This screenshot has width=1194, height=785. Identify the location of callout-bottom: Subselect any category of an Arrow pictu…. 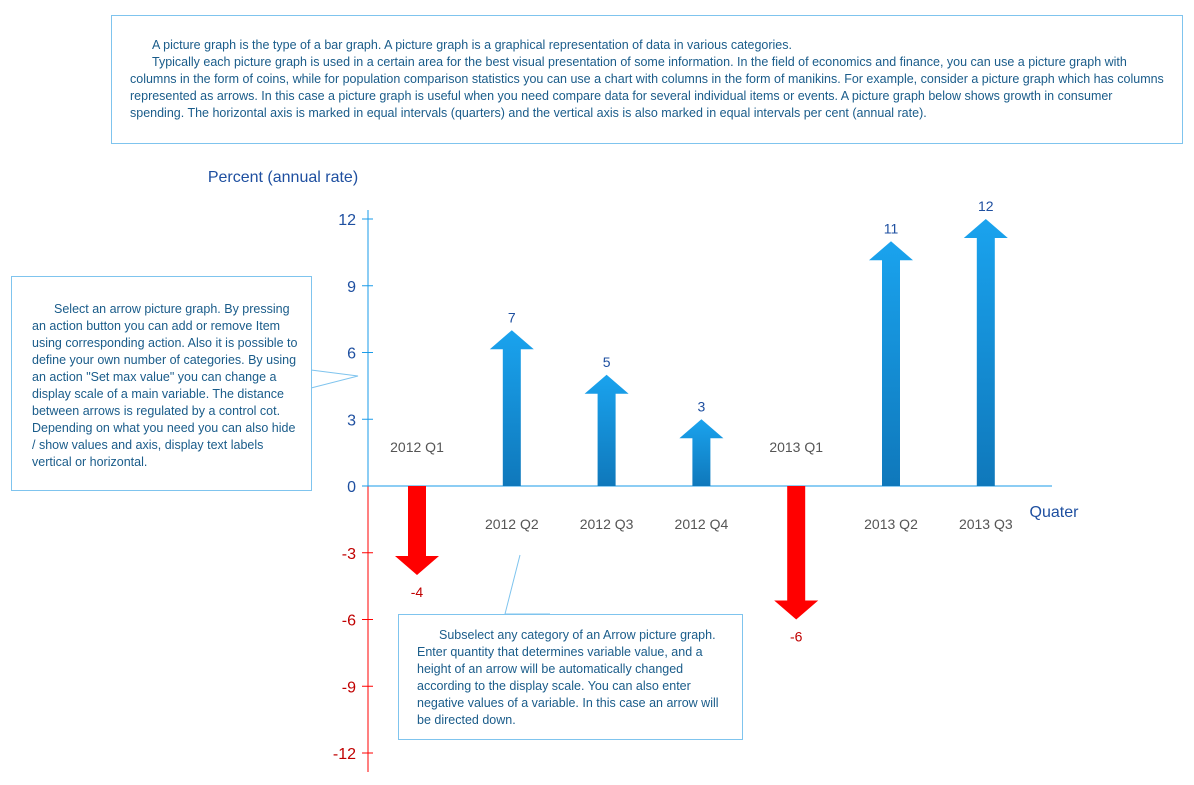
(570, 677).